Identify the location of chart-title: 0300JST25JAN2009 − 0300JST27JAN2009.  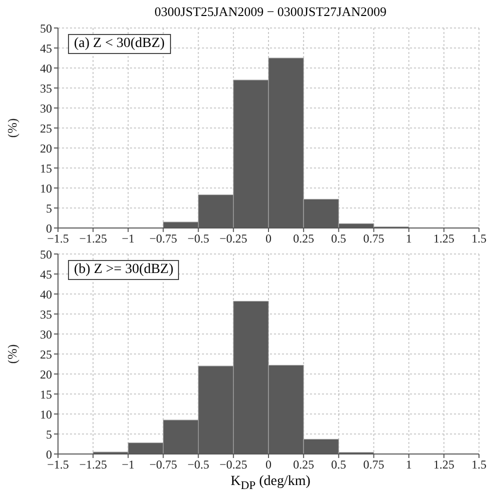
(271, 12).